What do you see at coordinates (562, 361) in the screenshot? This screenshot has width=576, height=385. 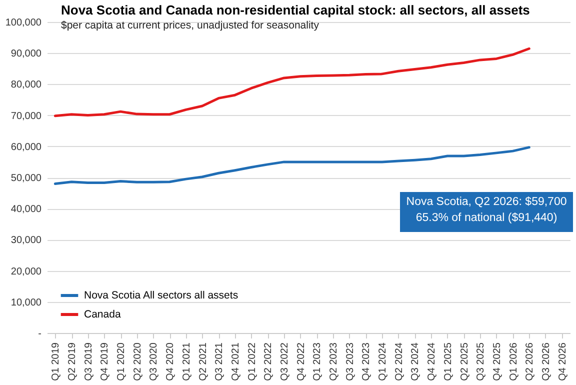 I see `x-tick-label: Q4 2026` at bounding box center [562, 361].